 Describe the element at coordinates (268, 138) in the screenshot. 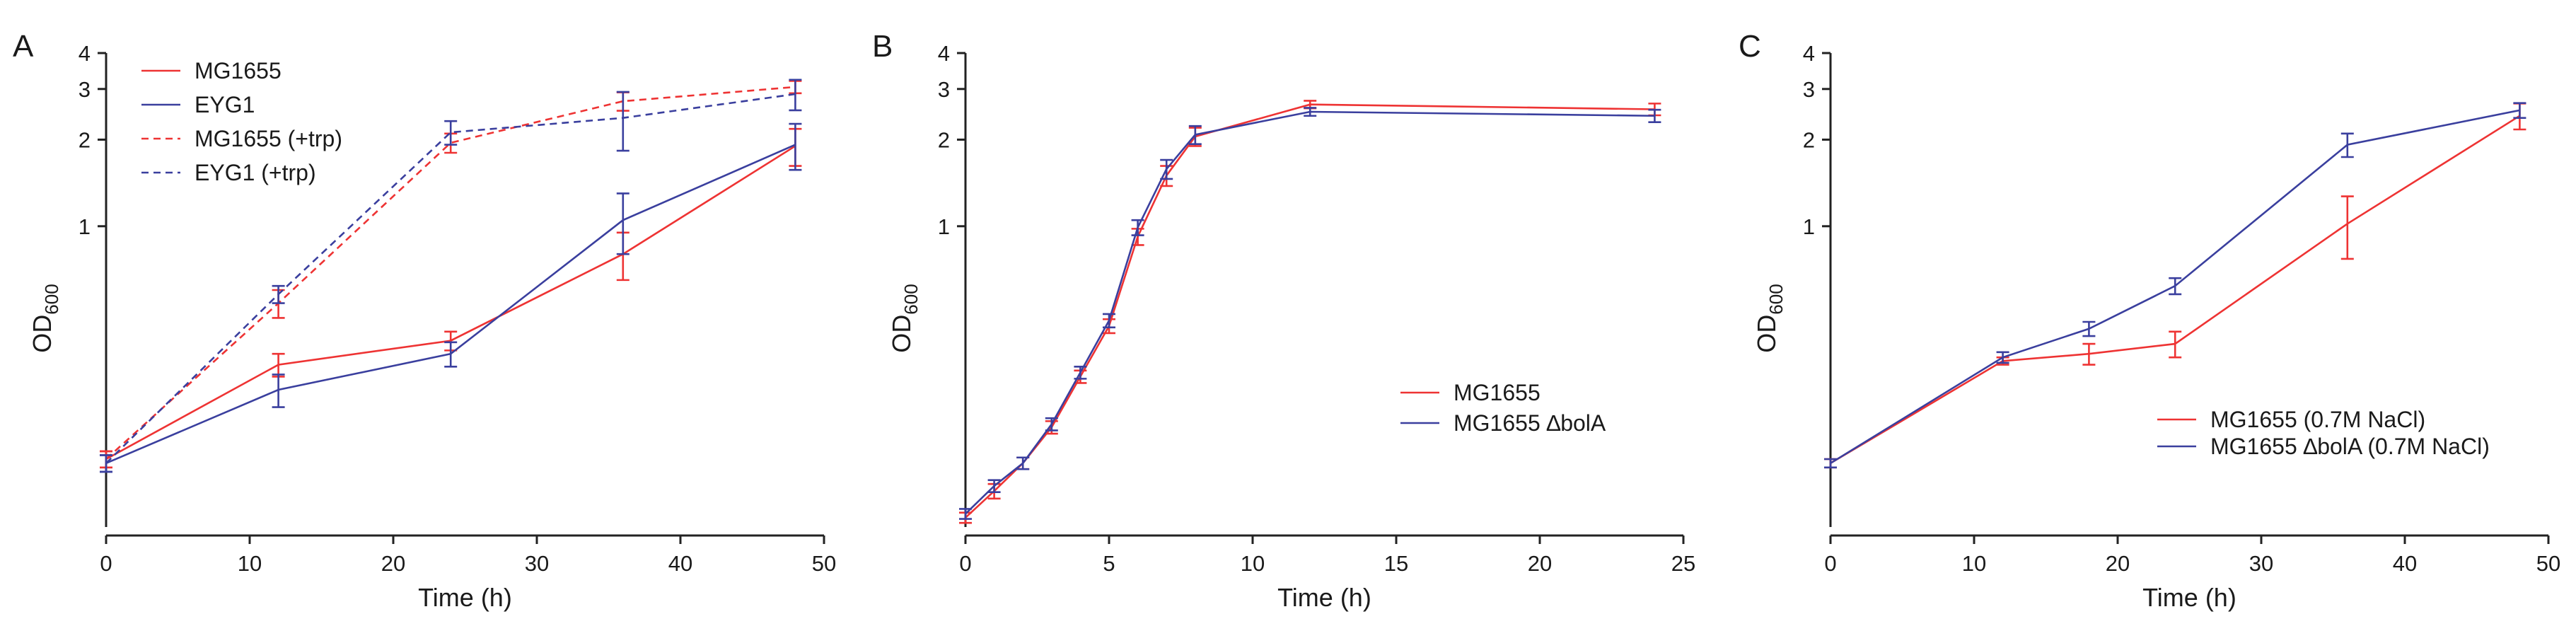

I see `legend-label: MG1655 (+trp)` at that location.